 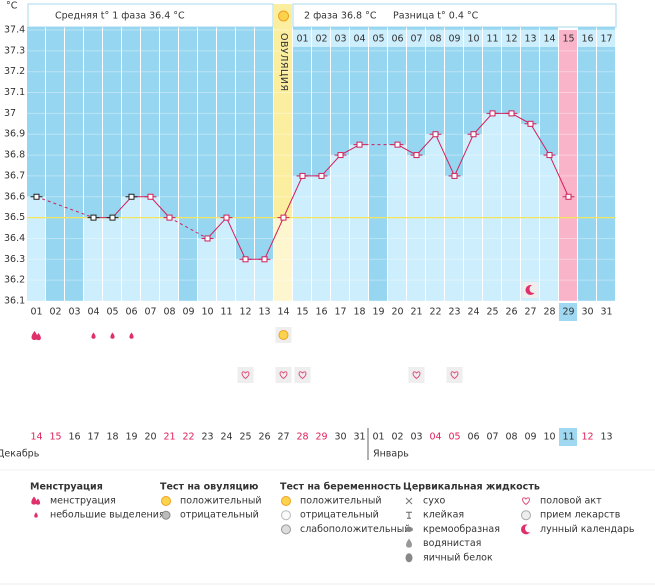 I want to click on phase2-day: 09, so click(x=454, y=39).